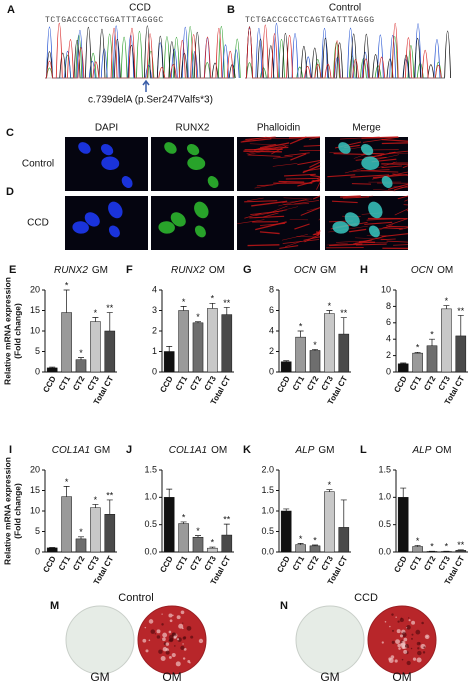 The width and height of the screenshot is (474, 684). I want to click on panel-label: H, so click(364, 270).